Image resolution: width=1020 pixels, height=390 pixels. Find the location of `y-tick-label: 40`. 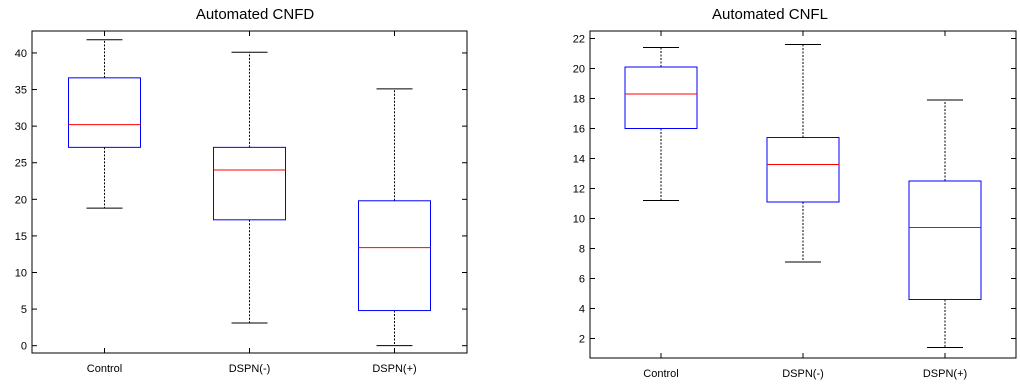

y-tick-label: 40 is located at coordinates (21, 54).